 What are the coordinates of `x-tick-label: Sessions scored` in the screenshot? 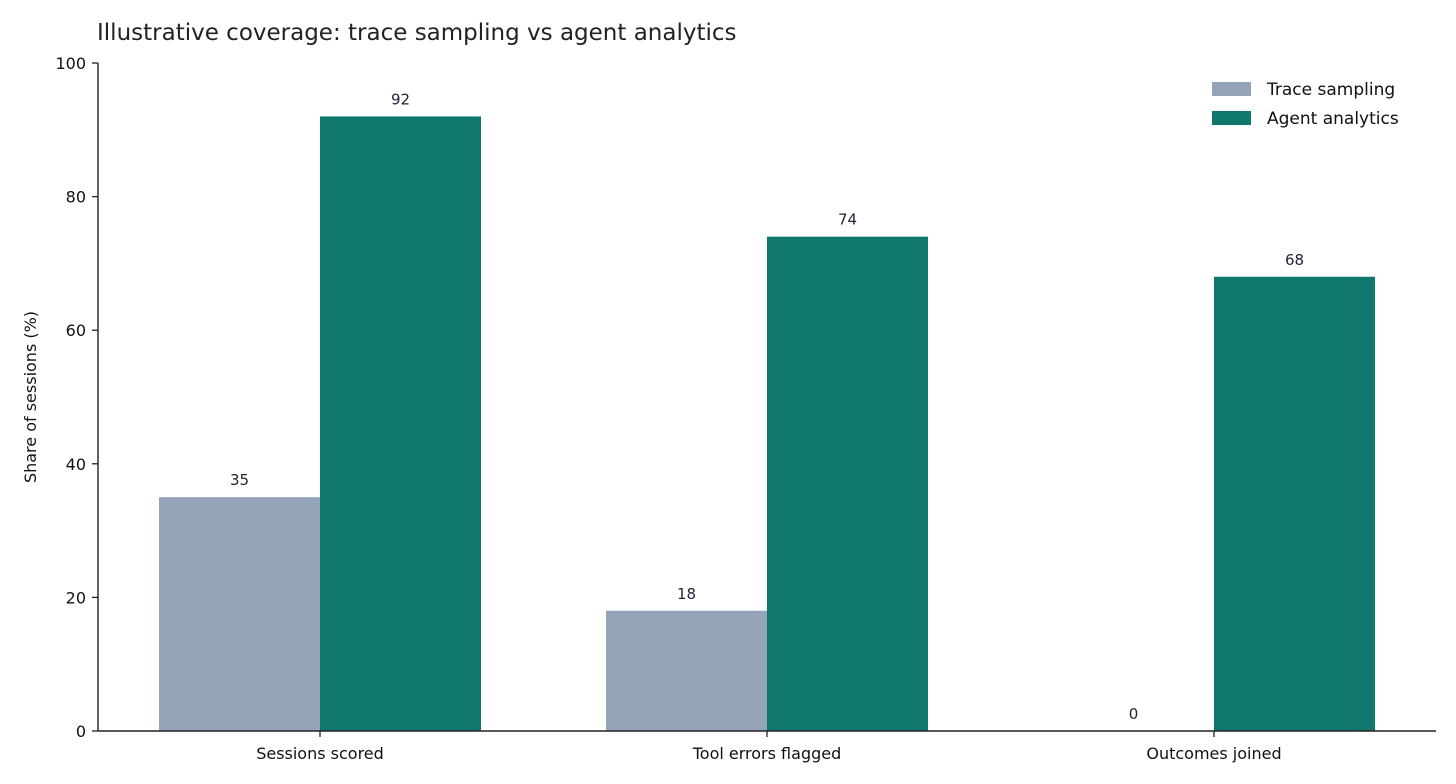 It's located at (320, 753).